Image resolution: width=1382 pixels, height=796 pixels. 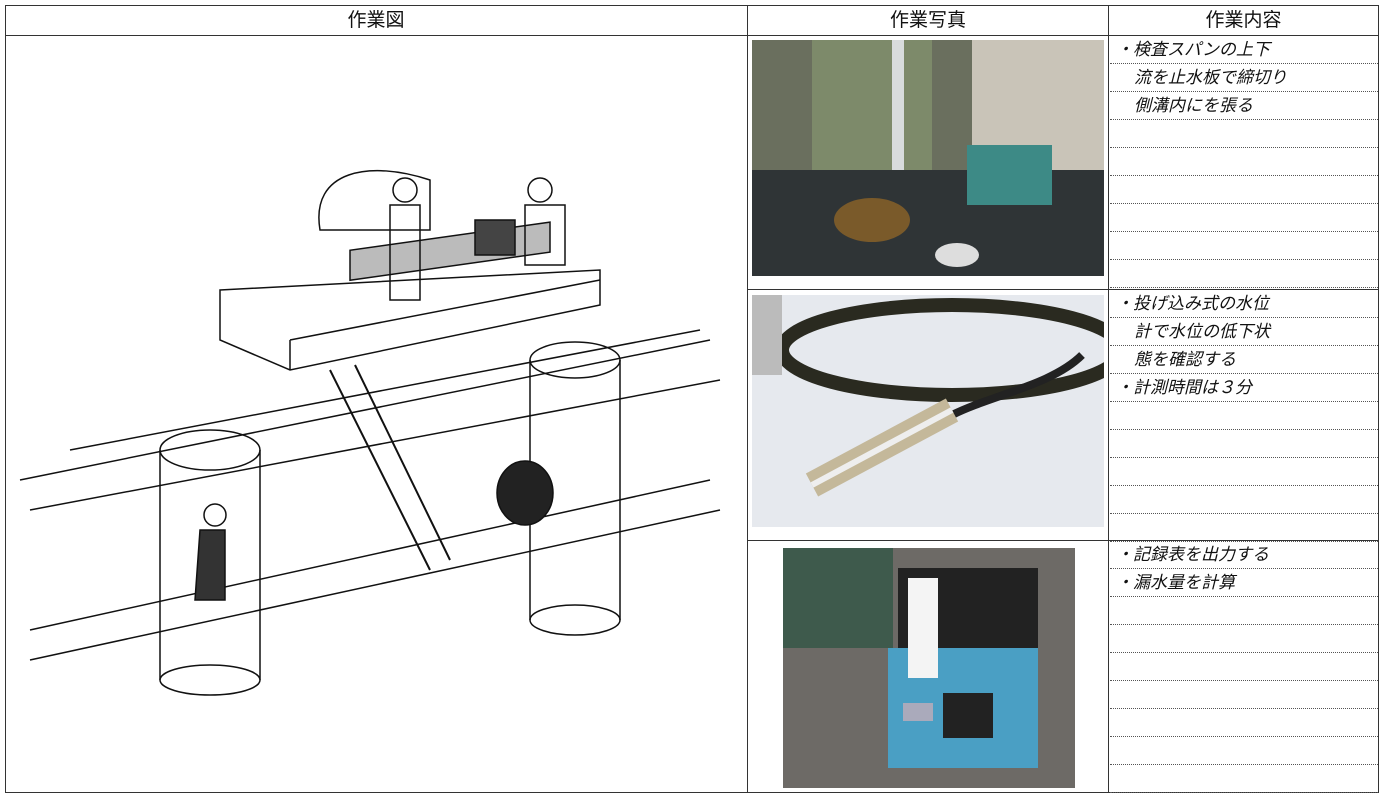 I want to click on content-line: ・記録表を出力する, so click(x=1244, y=555).